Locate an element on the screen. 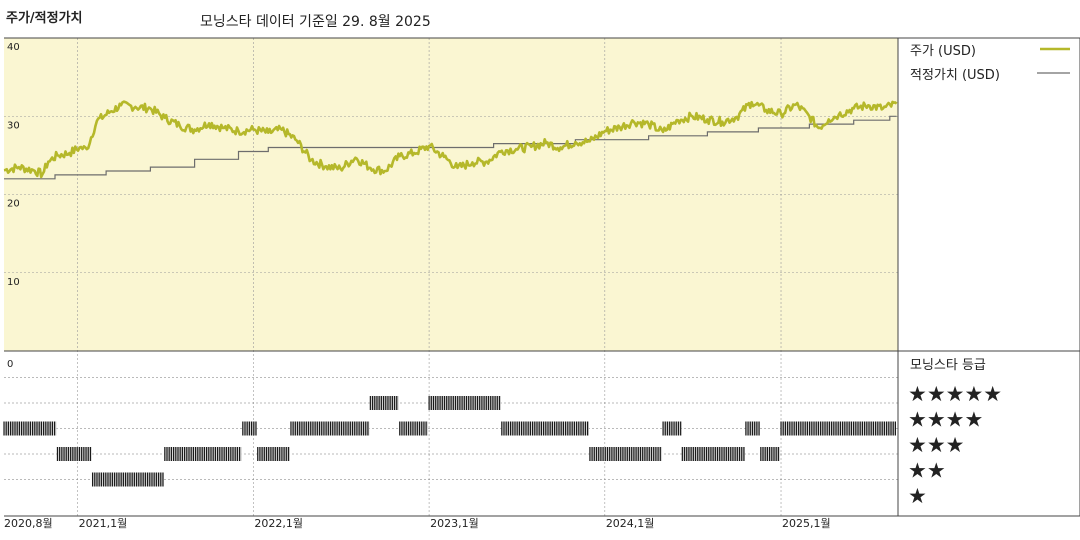 This screenshot has width=1080, height=540. star-legend-row: ★★★ is located at coordinates (936, 445).